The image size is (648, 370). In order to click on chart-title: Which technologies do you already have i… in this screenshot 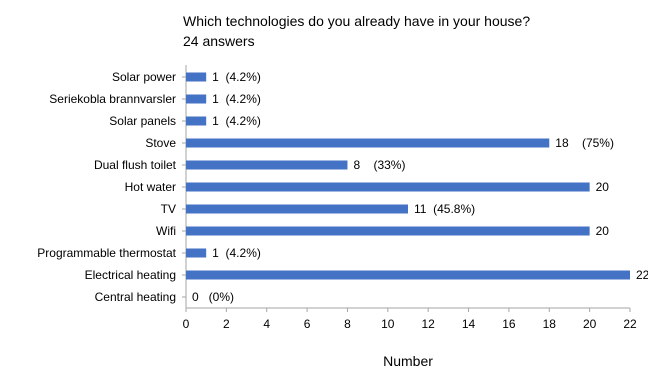, I will do `click(357, 21)`.